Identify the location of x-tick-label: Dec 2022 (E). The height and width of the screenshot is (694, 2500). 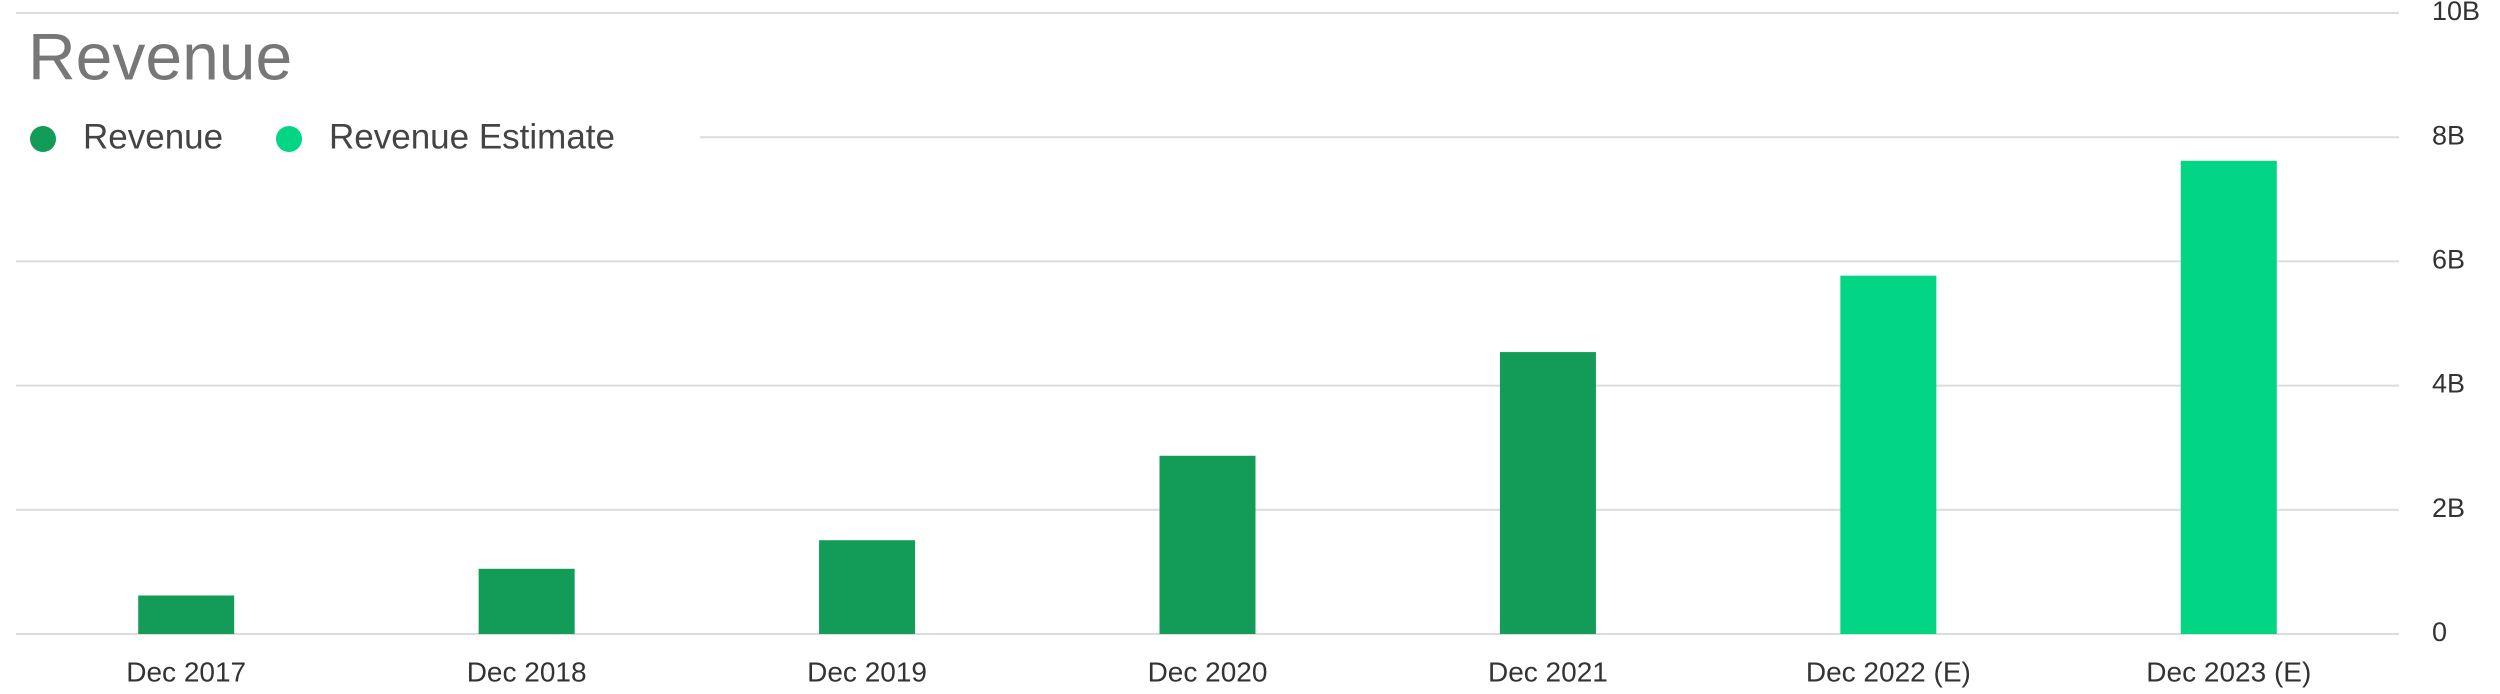
(1888, 671).